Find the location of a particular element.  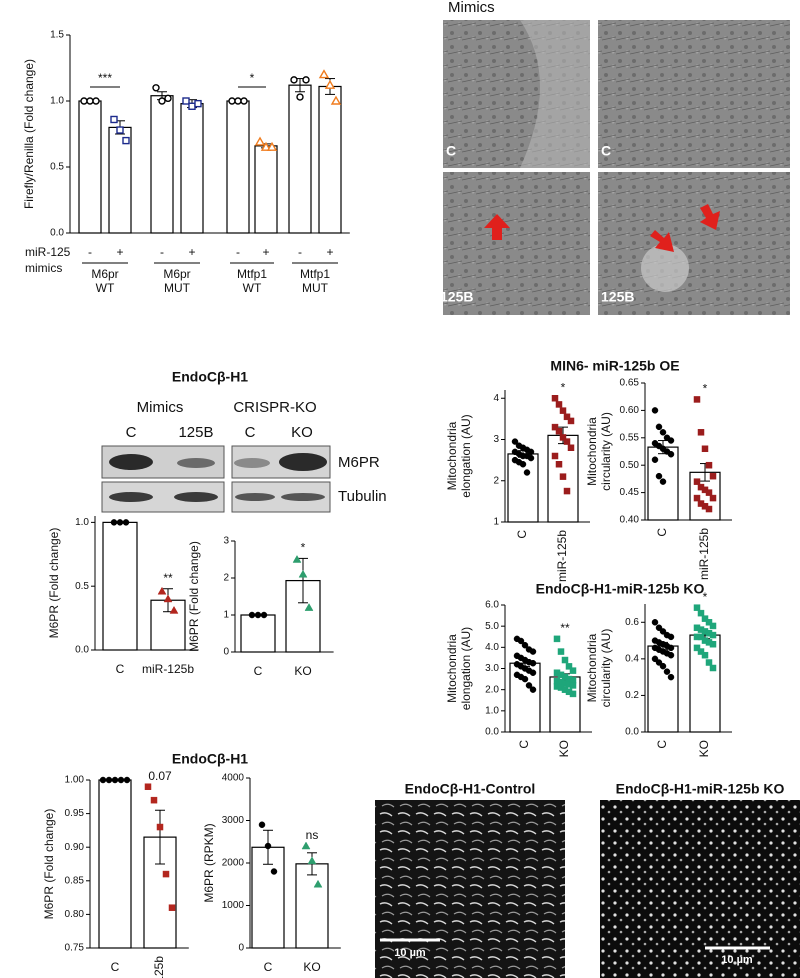

y-axis-label: Firefly/Renilla (Fold change) is located at coordinates (29, 134).